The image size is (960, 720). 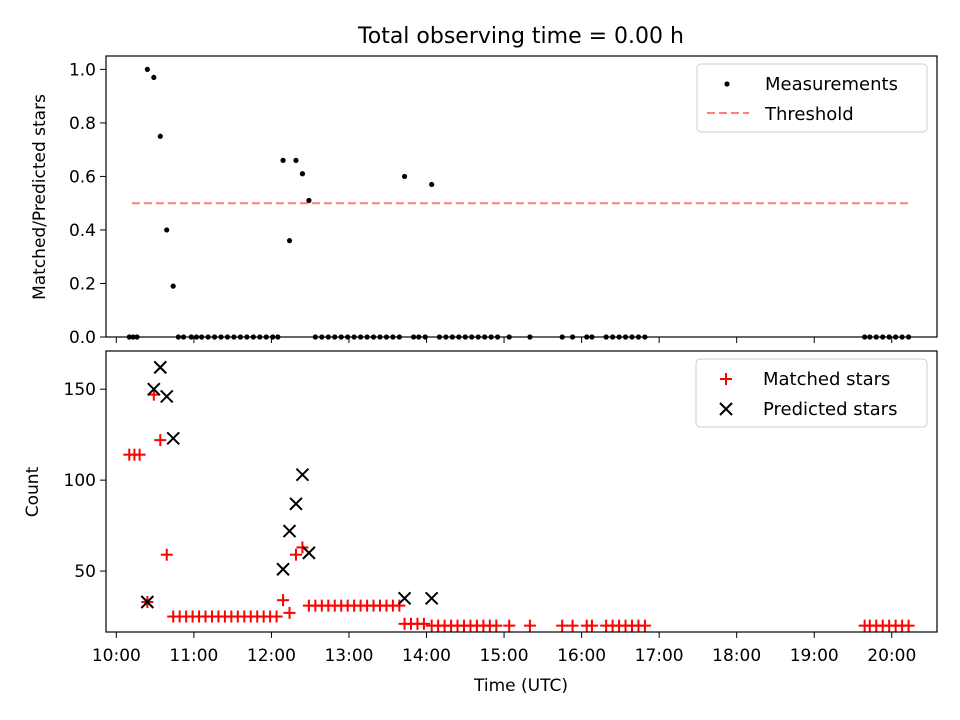 What do you see at coordinates (831, 84) in the screenshot?
I see `legend-measurements-label: Measurements` at bounding box center [831, 84].